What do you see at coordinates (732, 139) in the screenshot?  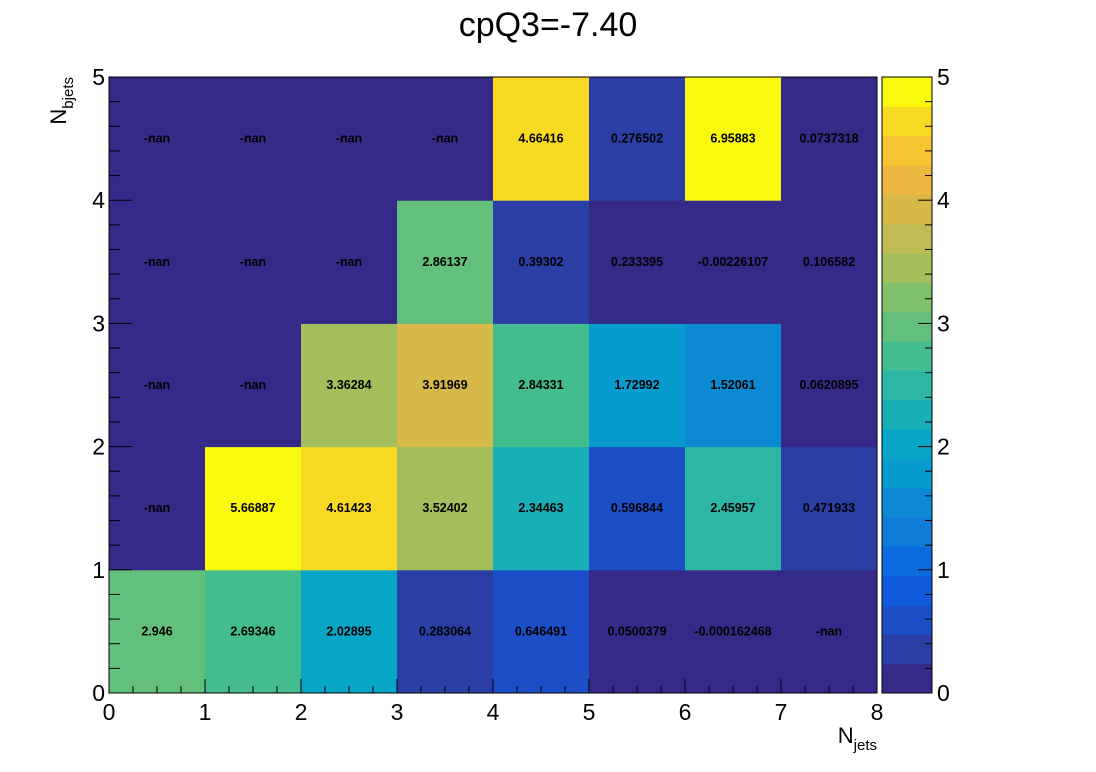 I see `cell-value-label: 6.95883` at bounding box center [732, 139].